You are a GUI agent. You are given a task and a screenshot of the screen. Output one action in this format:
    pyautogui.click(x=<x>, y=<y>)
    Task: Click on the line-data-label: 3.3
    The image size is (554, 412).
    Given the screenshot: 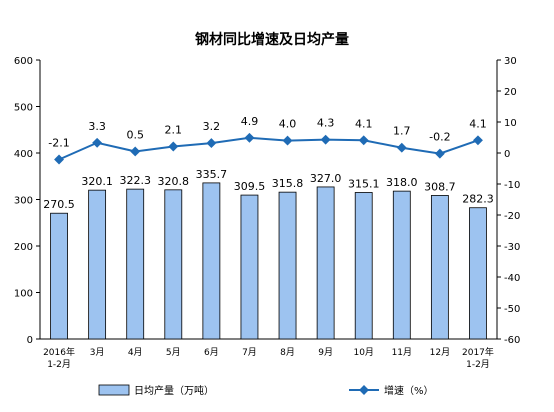 What is the action you would take?
    pyautogui.click(x=97, y=126)
    